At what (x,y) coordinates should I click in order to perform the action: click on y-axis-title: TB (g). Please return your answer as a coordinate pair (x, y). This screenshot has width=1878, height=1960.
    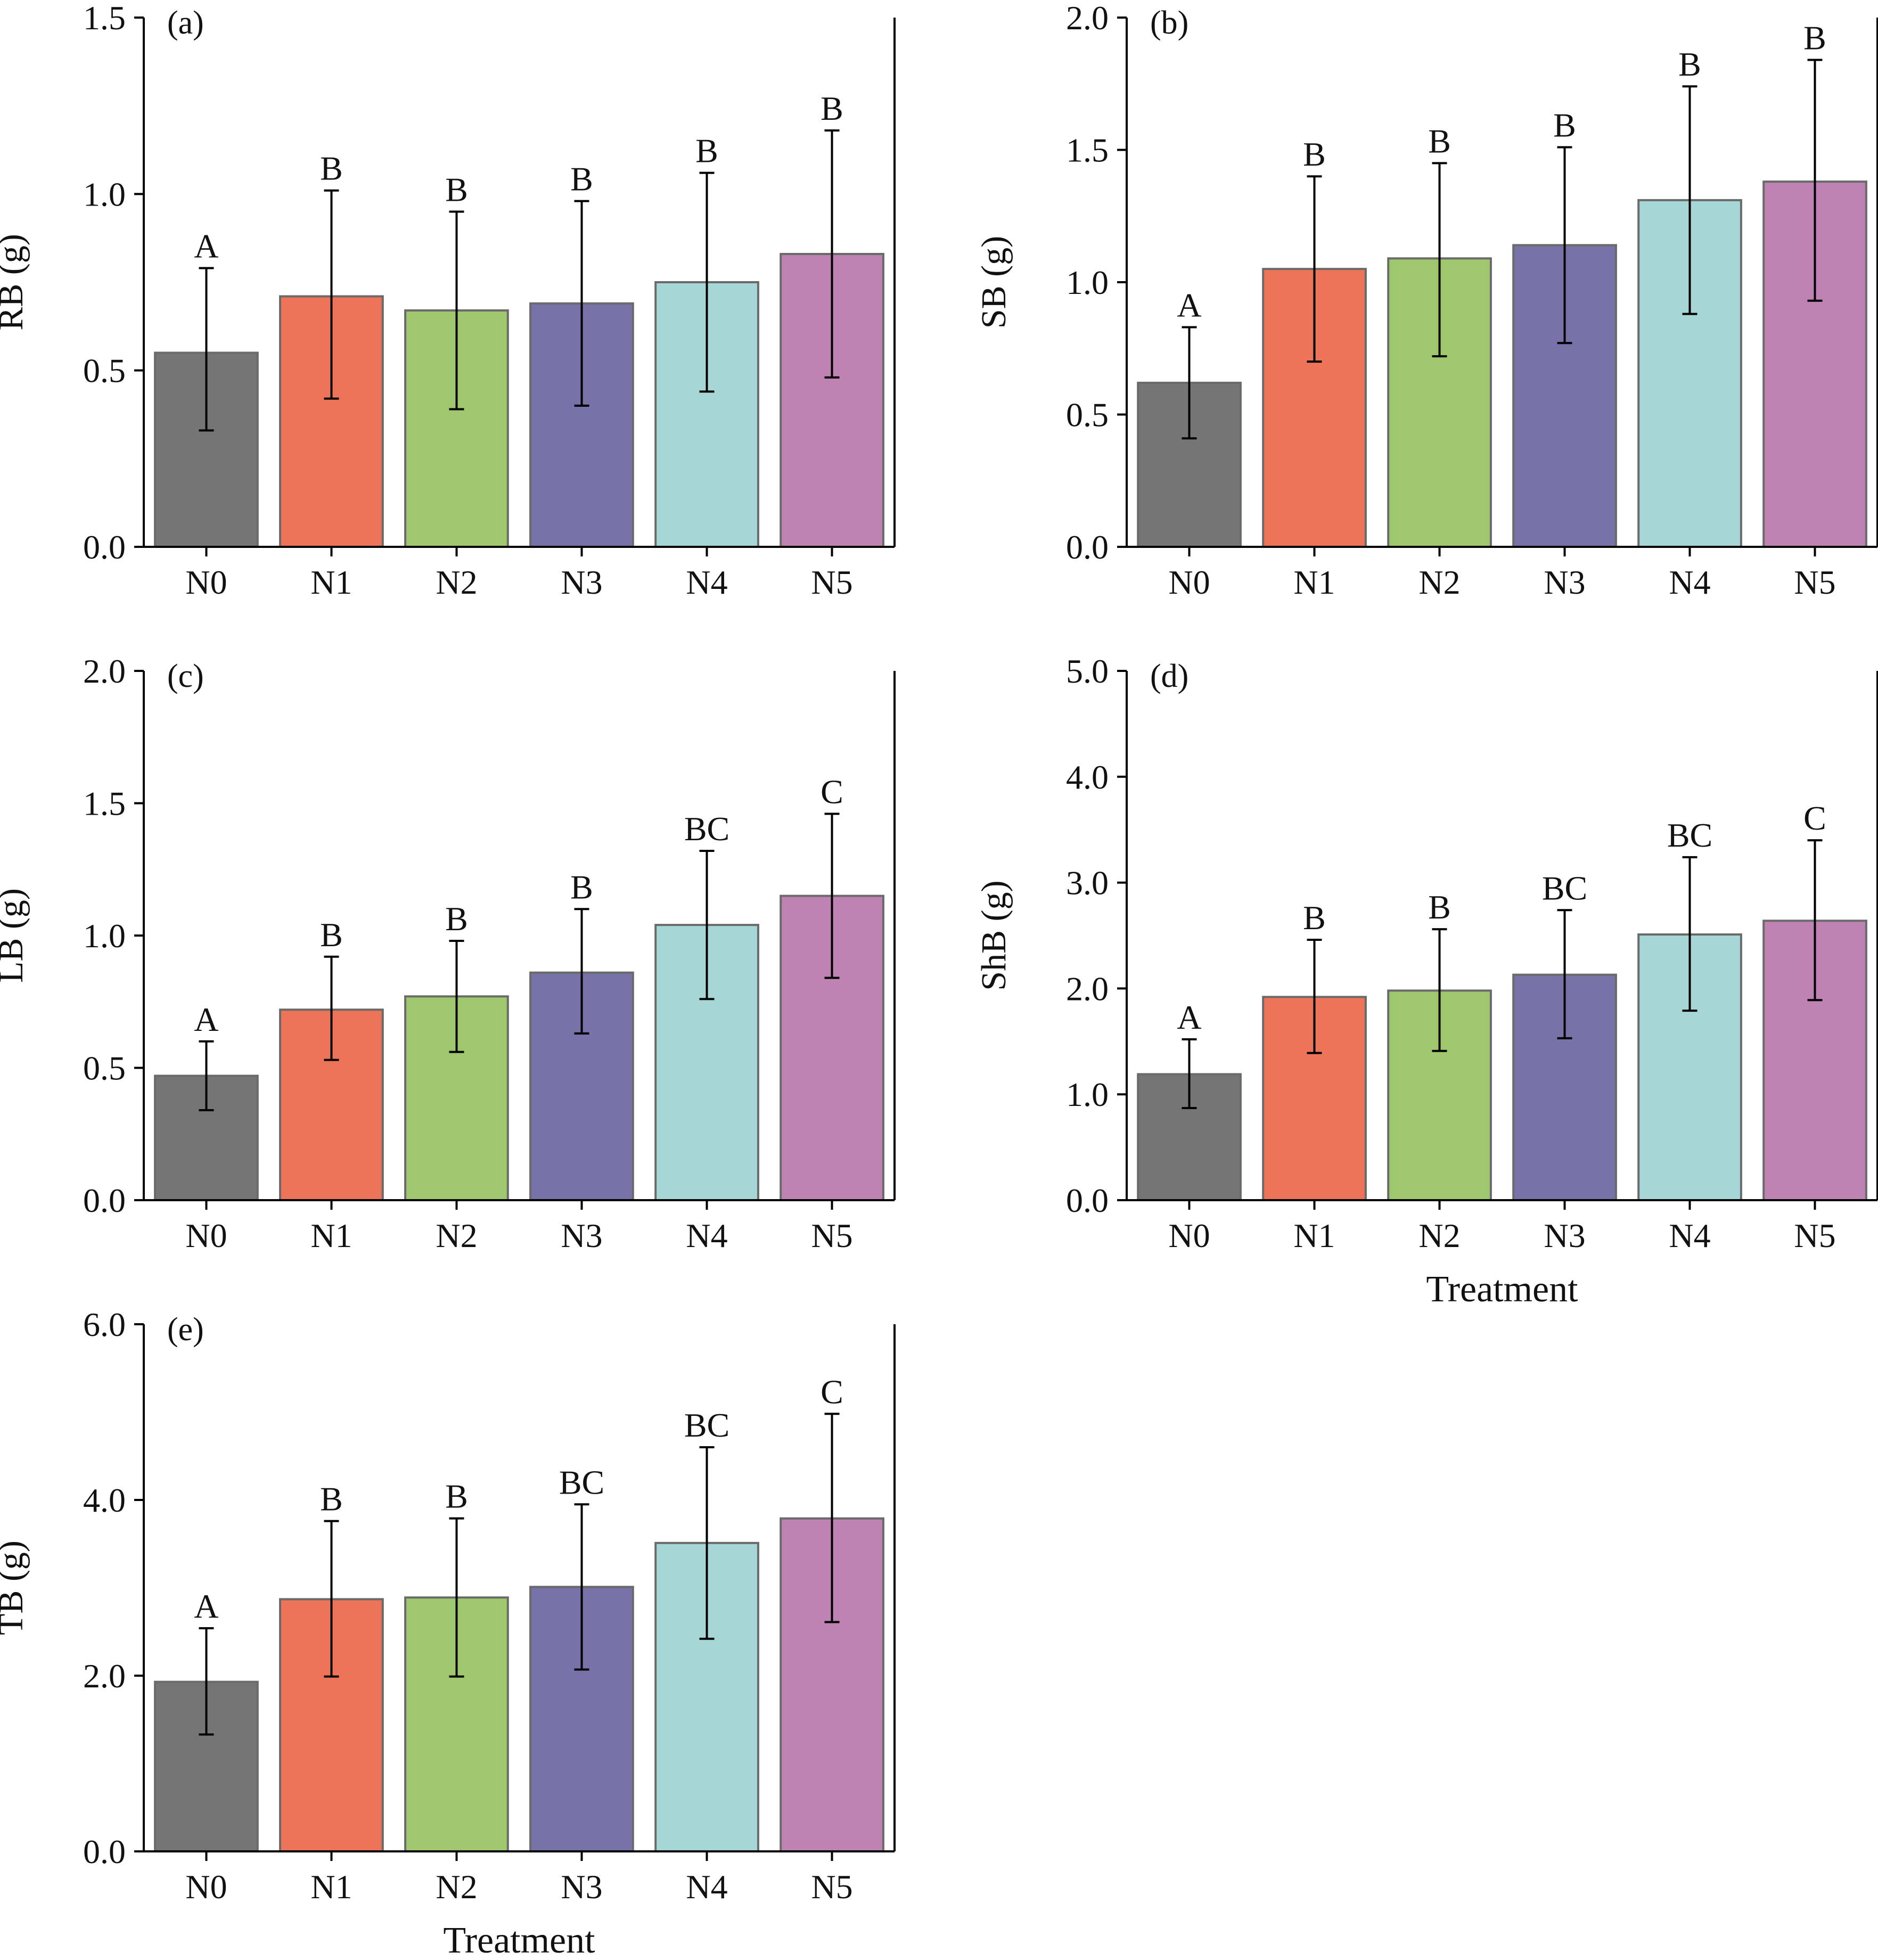
    Looking at the image, I should click on (15, 1587).